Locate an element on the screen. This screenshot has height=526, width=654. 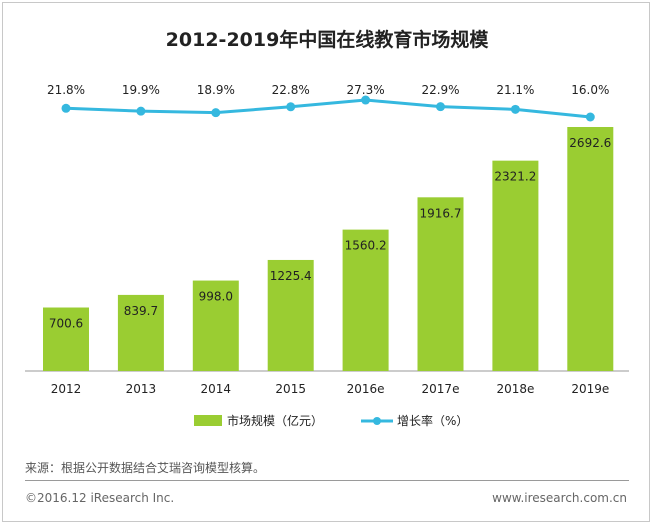
legend-bar-label: 市场规模（亿元） is located at coordinates (275, 420).